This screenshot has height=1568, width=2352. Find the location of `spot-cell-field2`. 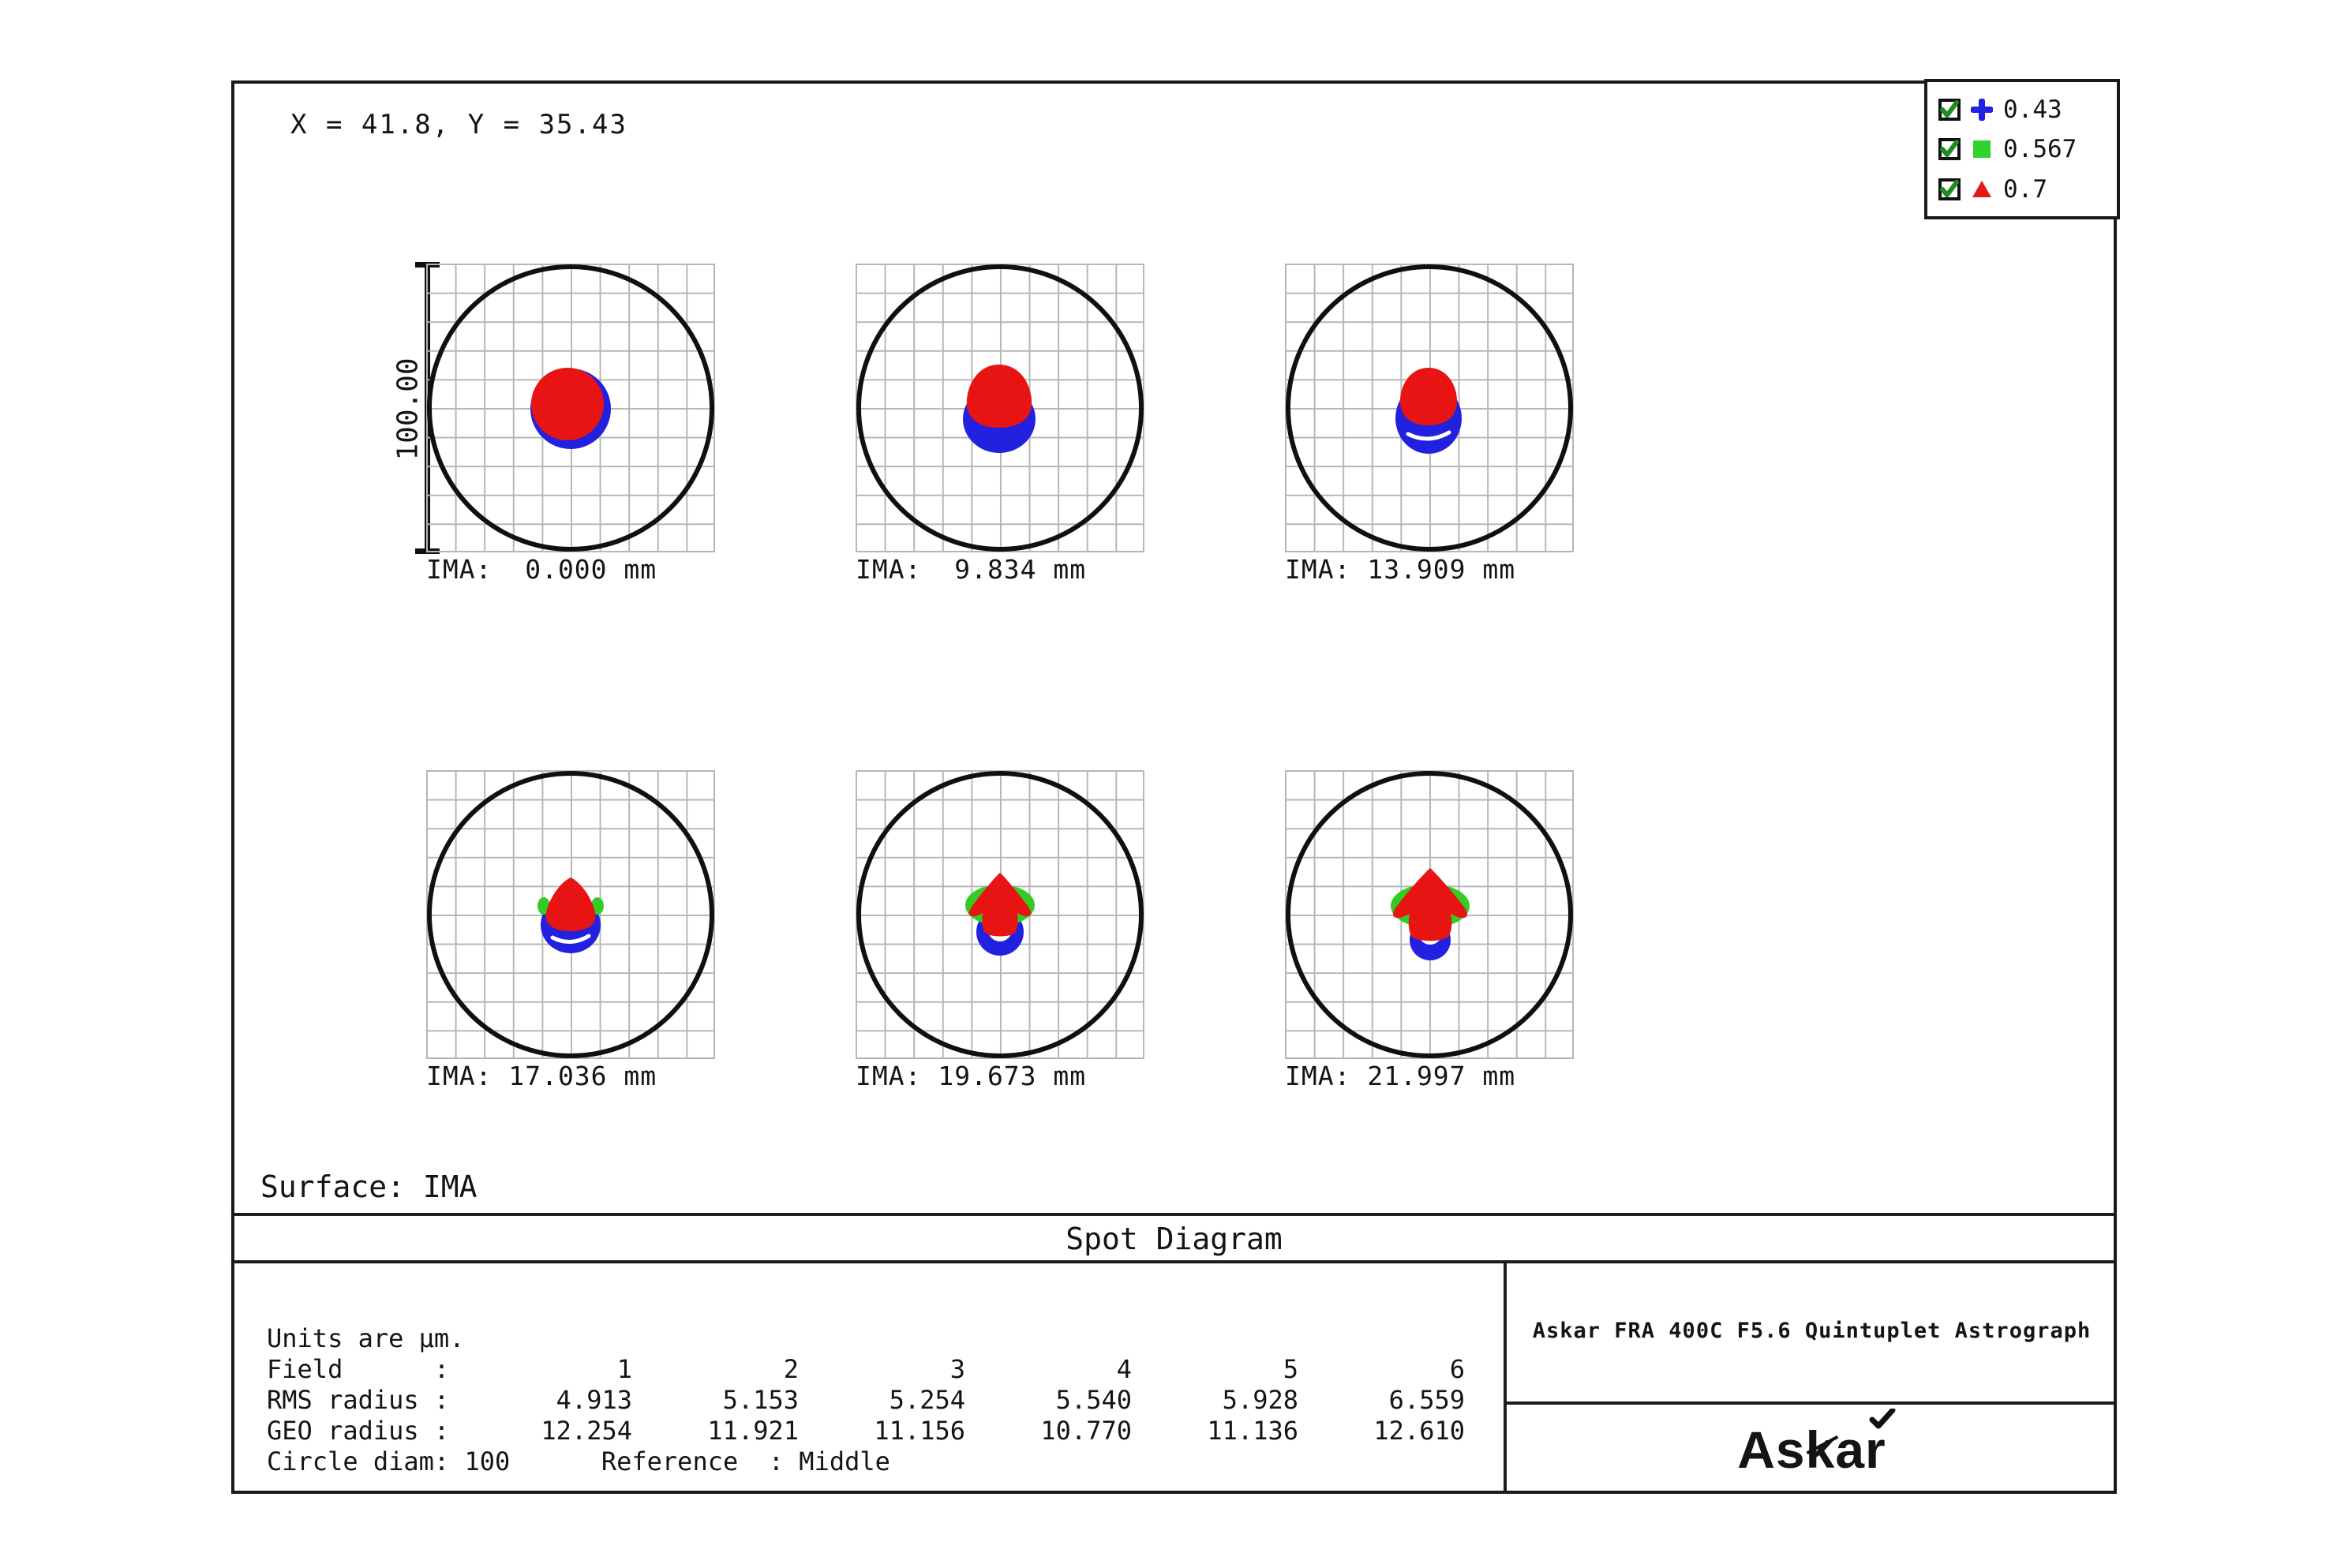

spot-cell-field2 is located at coordinates (1000, 408).